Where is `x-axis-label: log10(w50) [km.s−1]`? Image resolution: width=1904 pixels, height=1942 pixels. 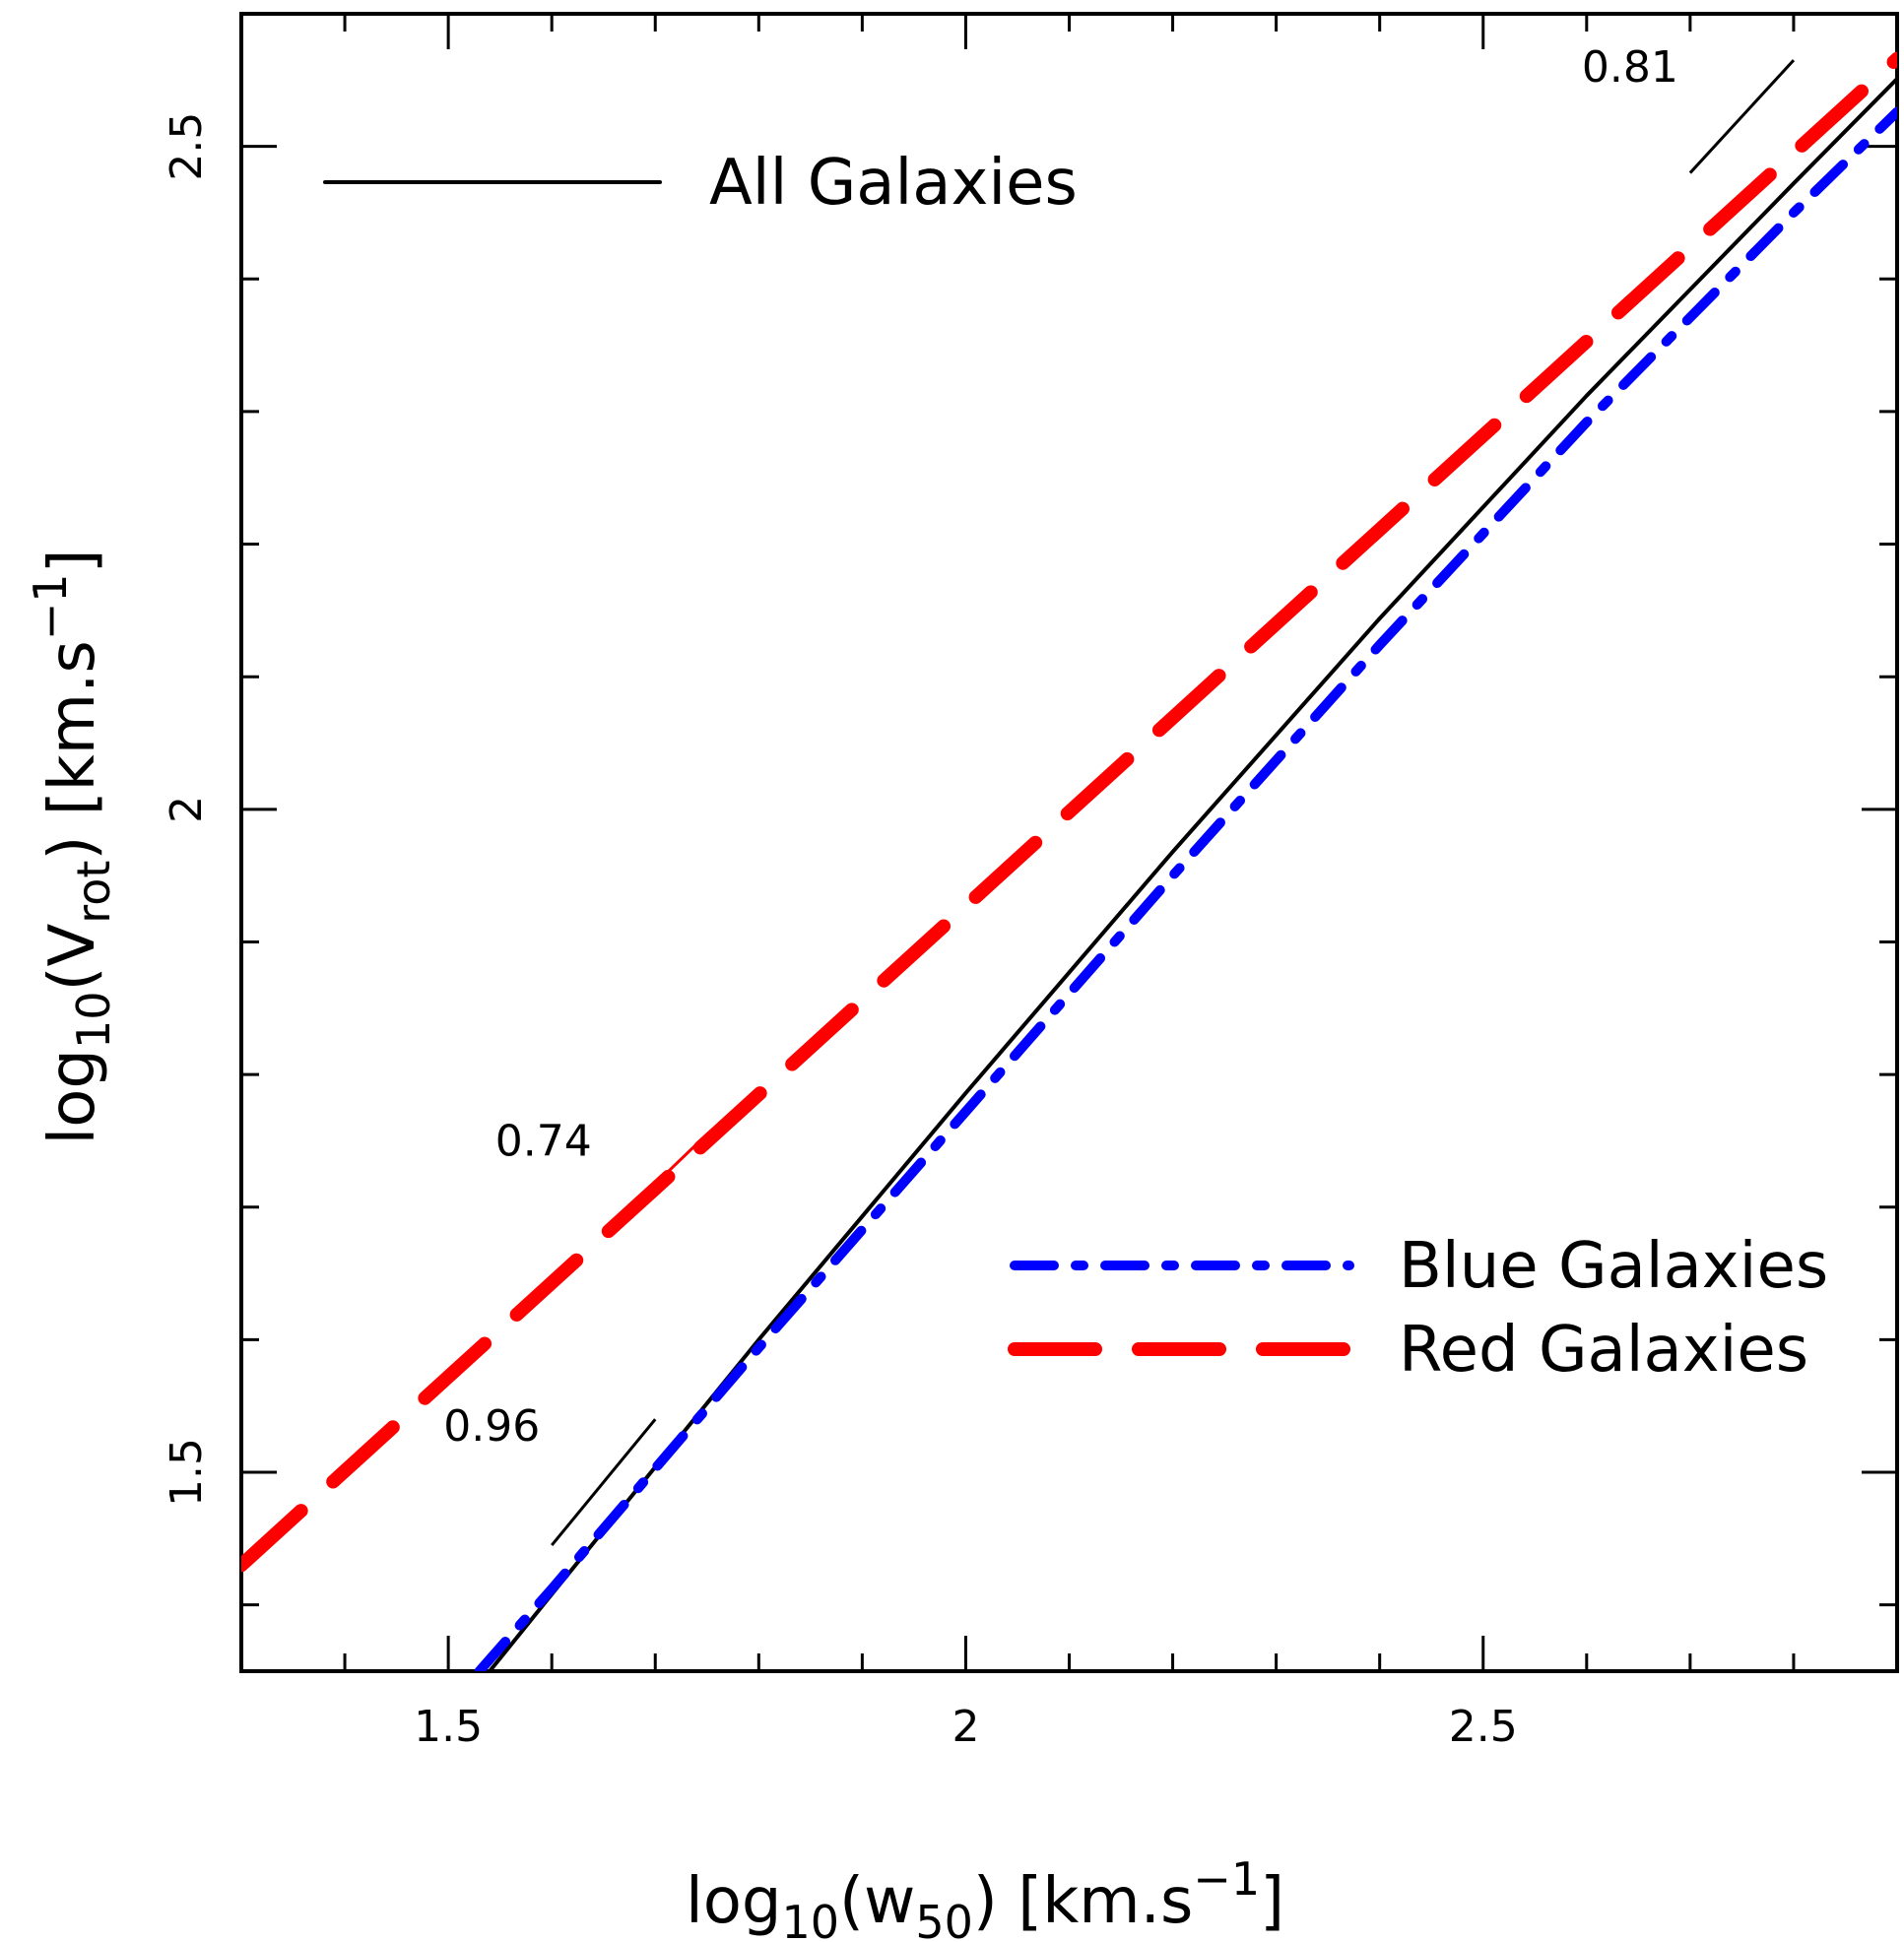 x-axis-label: log10(w50) [km.s−1] is located at coordinates (985, 1897).